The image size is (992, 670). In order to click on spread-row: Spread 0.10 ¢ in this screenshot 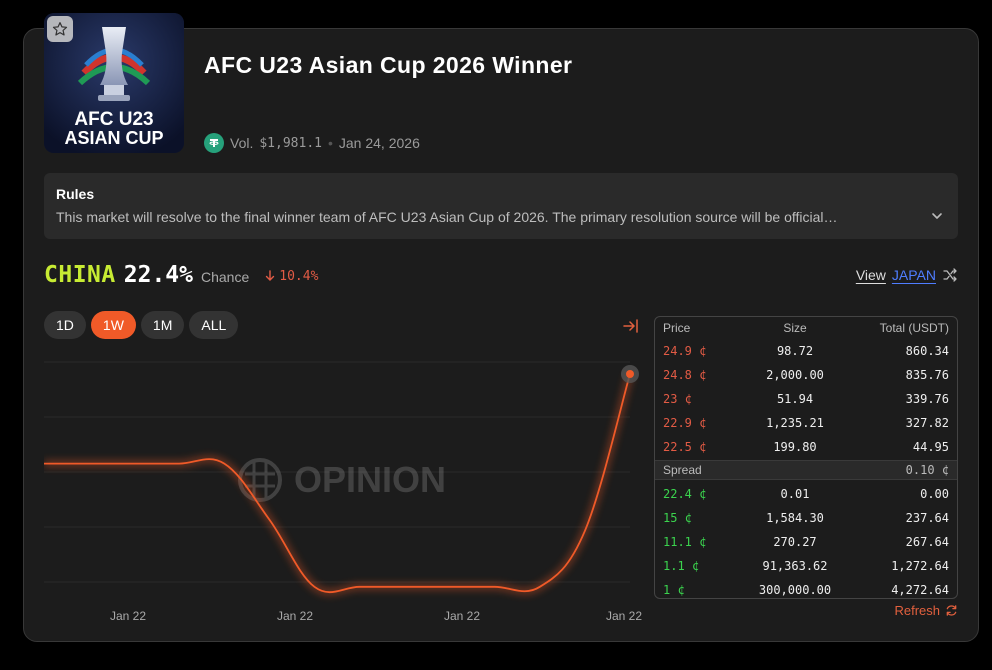, I will do `click(806, 470)`.